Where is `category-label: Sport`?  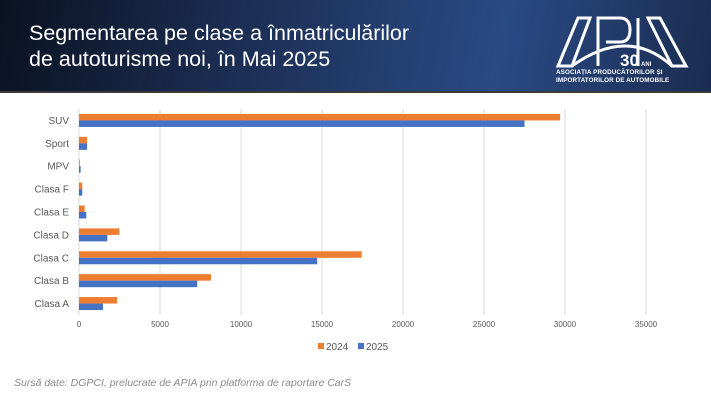 category-label: Sport is located at coordinates (57, 144).